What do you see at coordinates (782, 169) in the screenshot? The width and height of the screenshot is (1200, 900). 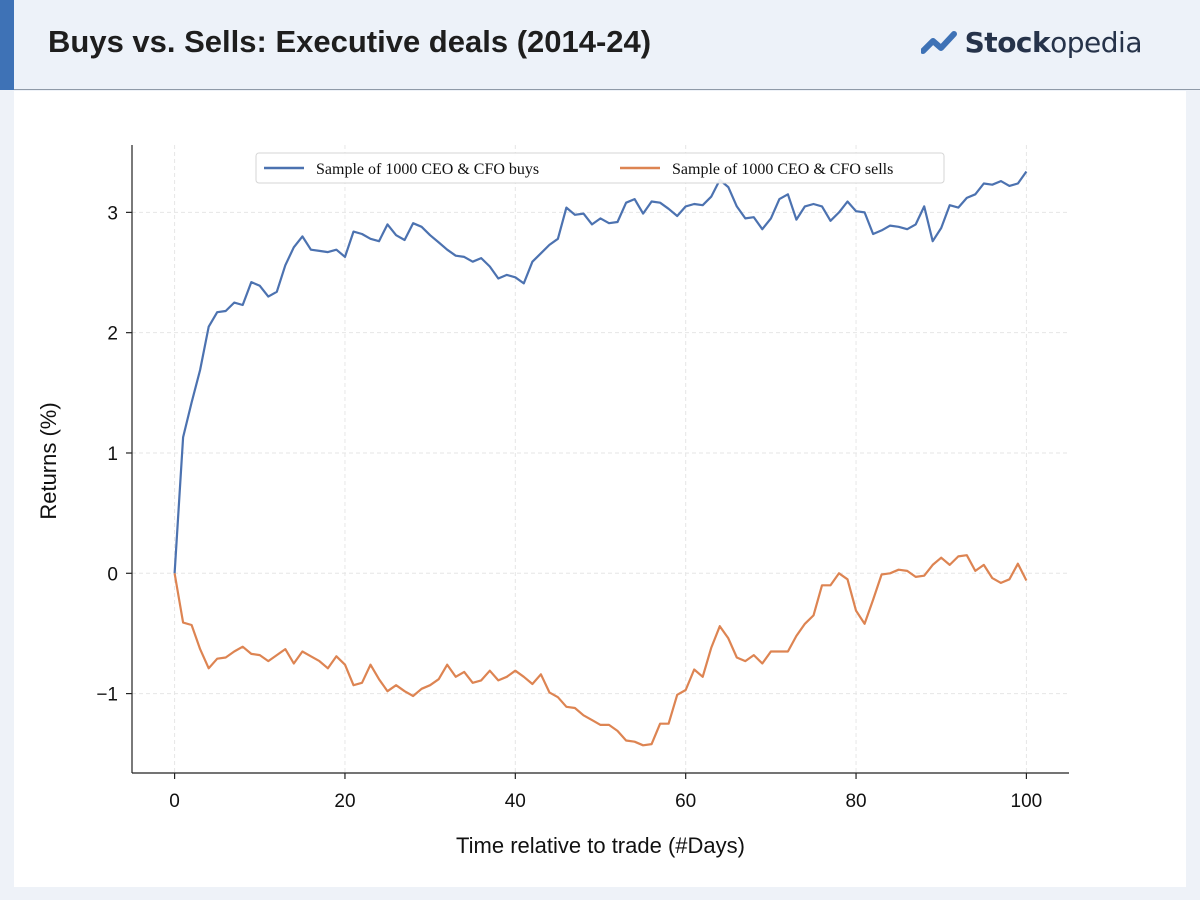 I see `legend-entry-label: Sample of 1000 CEO & CFO sells` at bounding box center [782, 169].